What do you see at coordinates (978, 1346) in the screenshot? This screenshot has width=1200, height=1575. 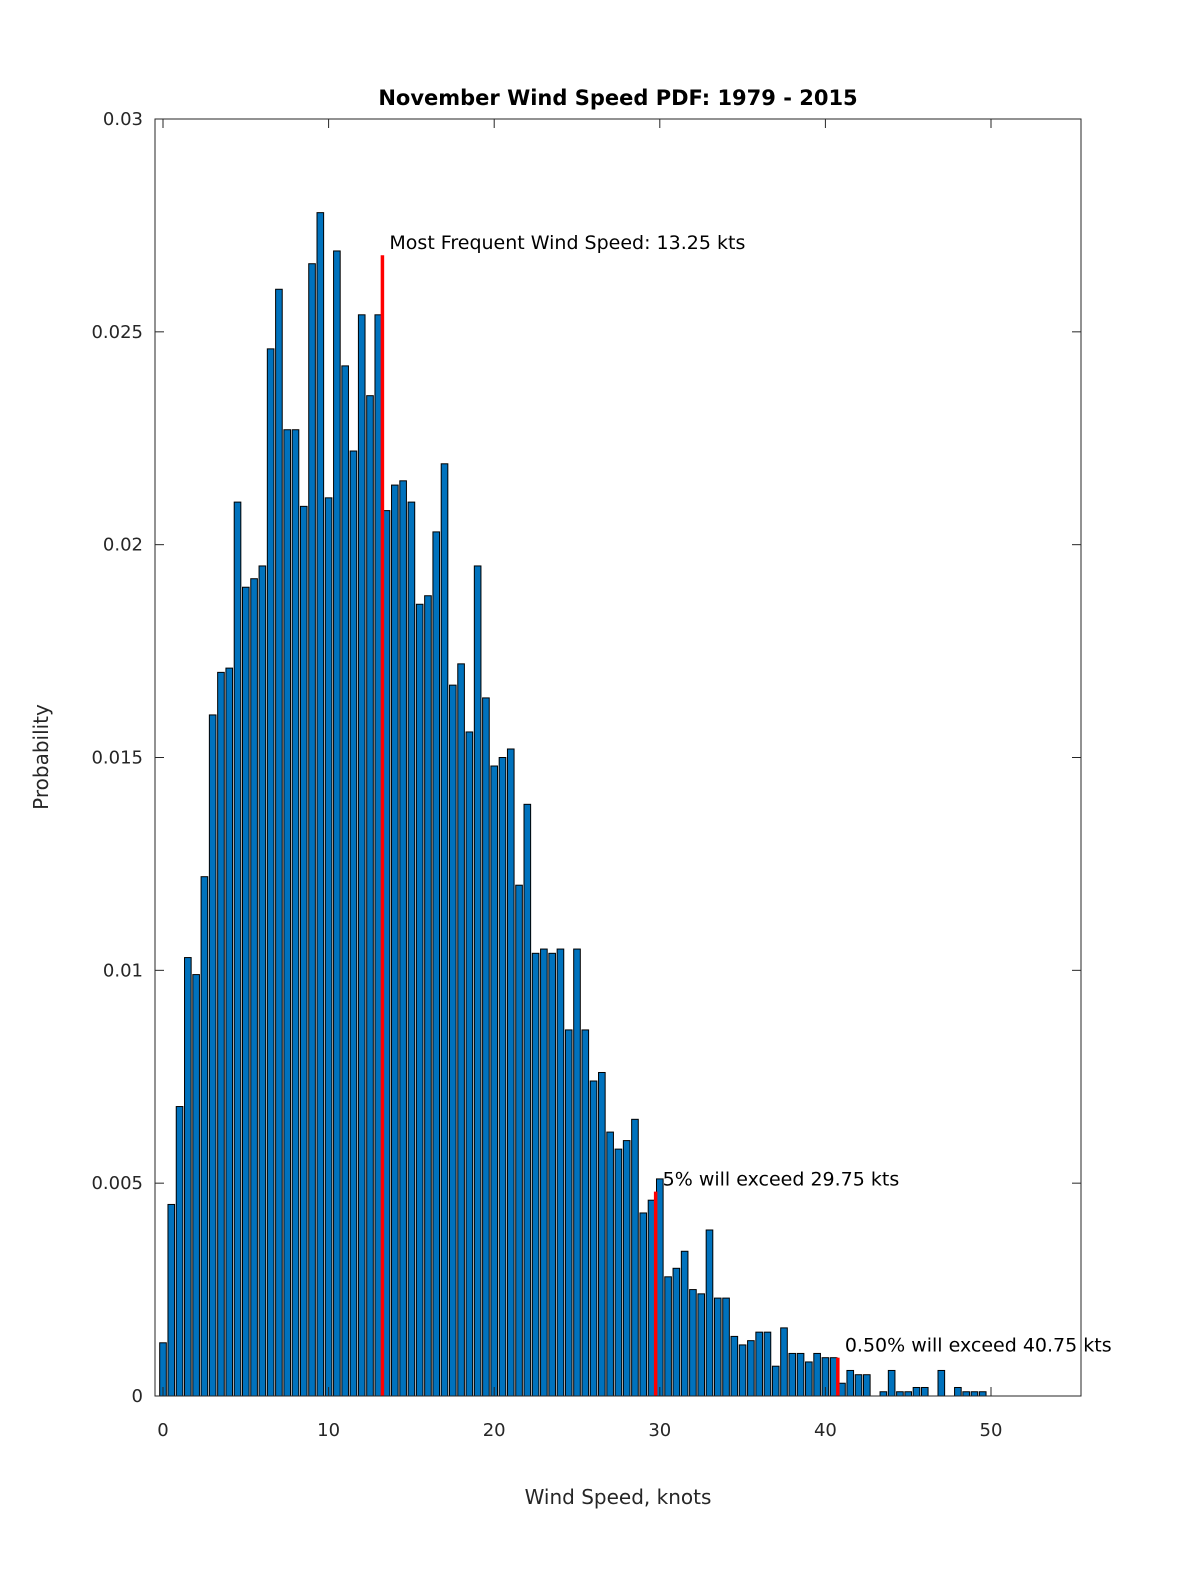 I see `marker-label-p995: 0.50% will exceed 40.75 kts` at bounding box center [978, 1346].